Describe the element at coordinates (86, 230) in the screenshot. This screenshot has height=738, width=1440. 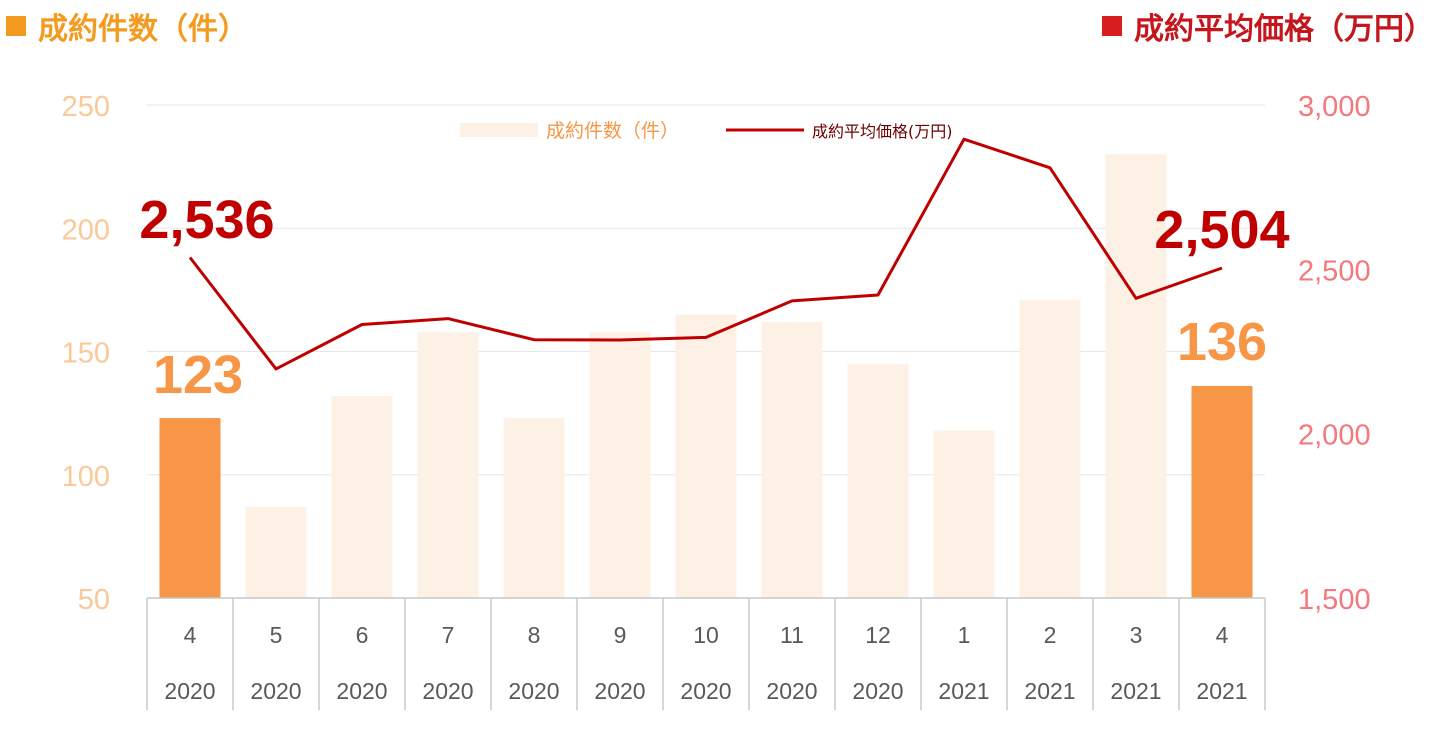
I see `left-axis-tick-label: 200` at that location.